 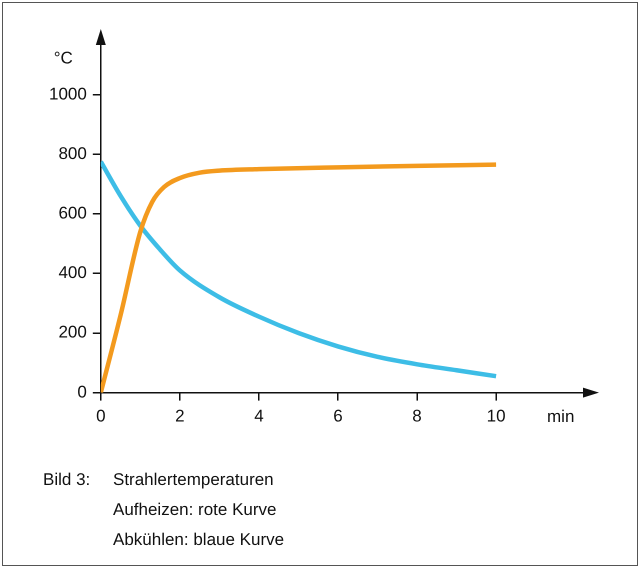 I want to click on y-tick-label: 800, so click(x=72, y=153).